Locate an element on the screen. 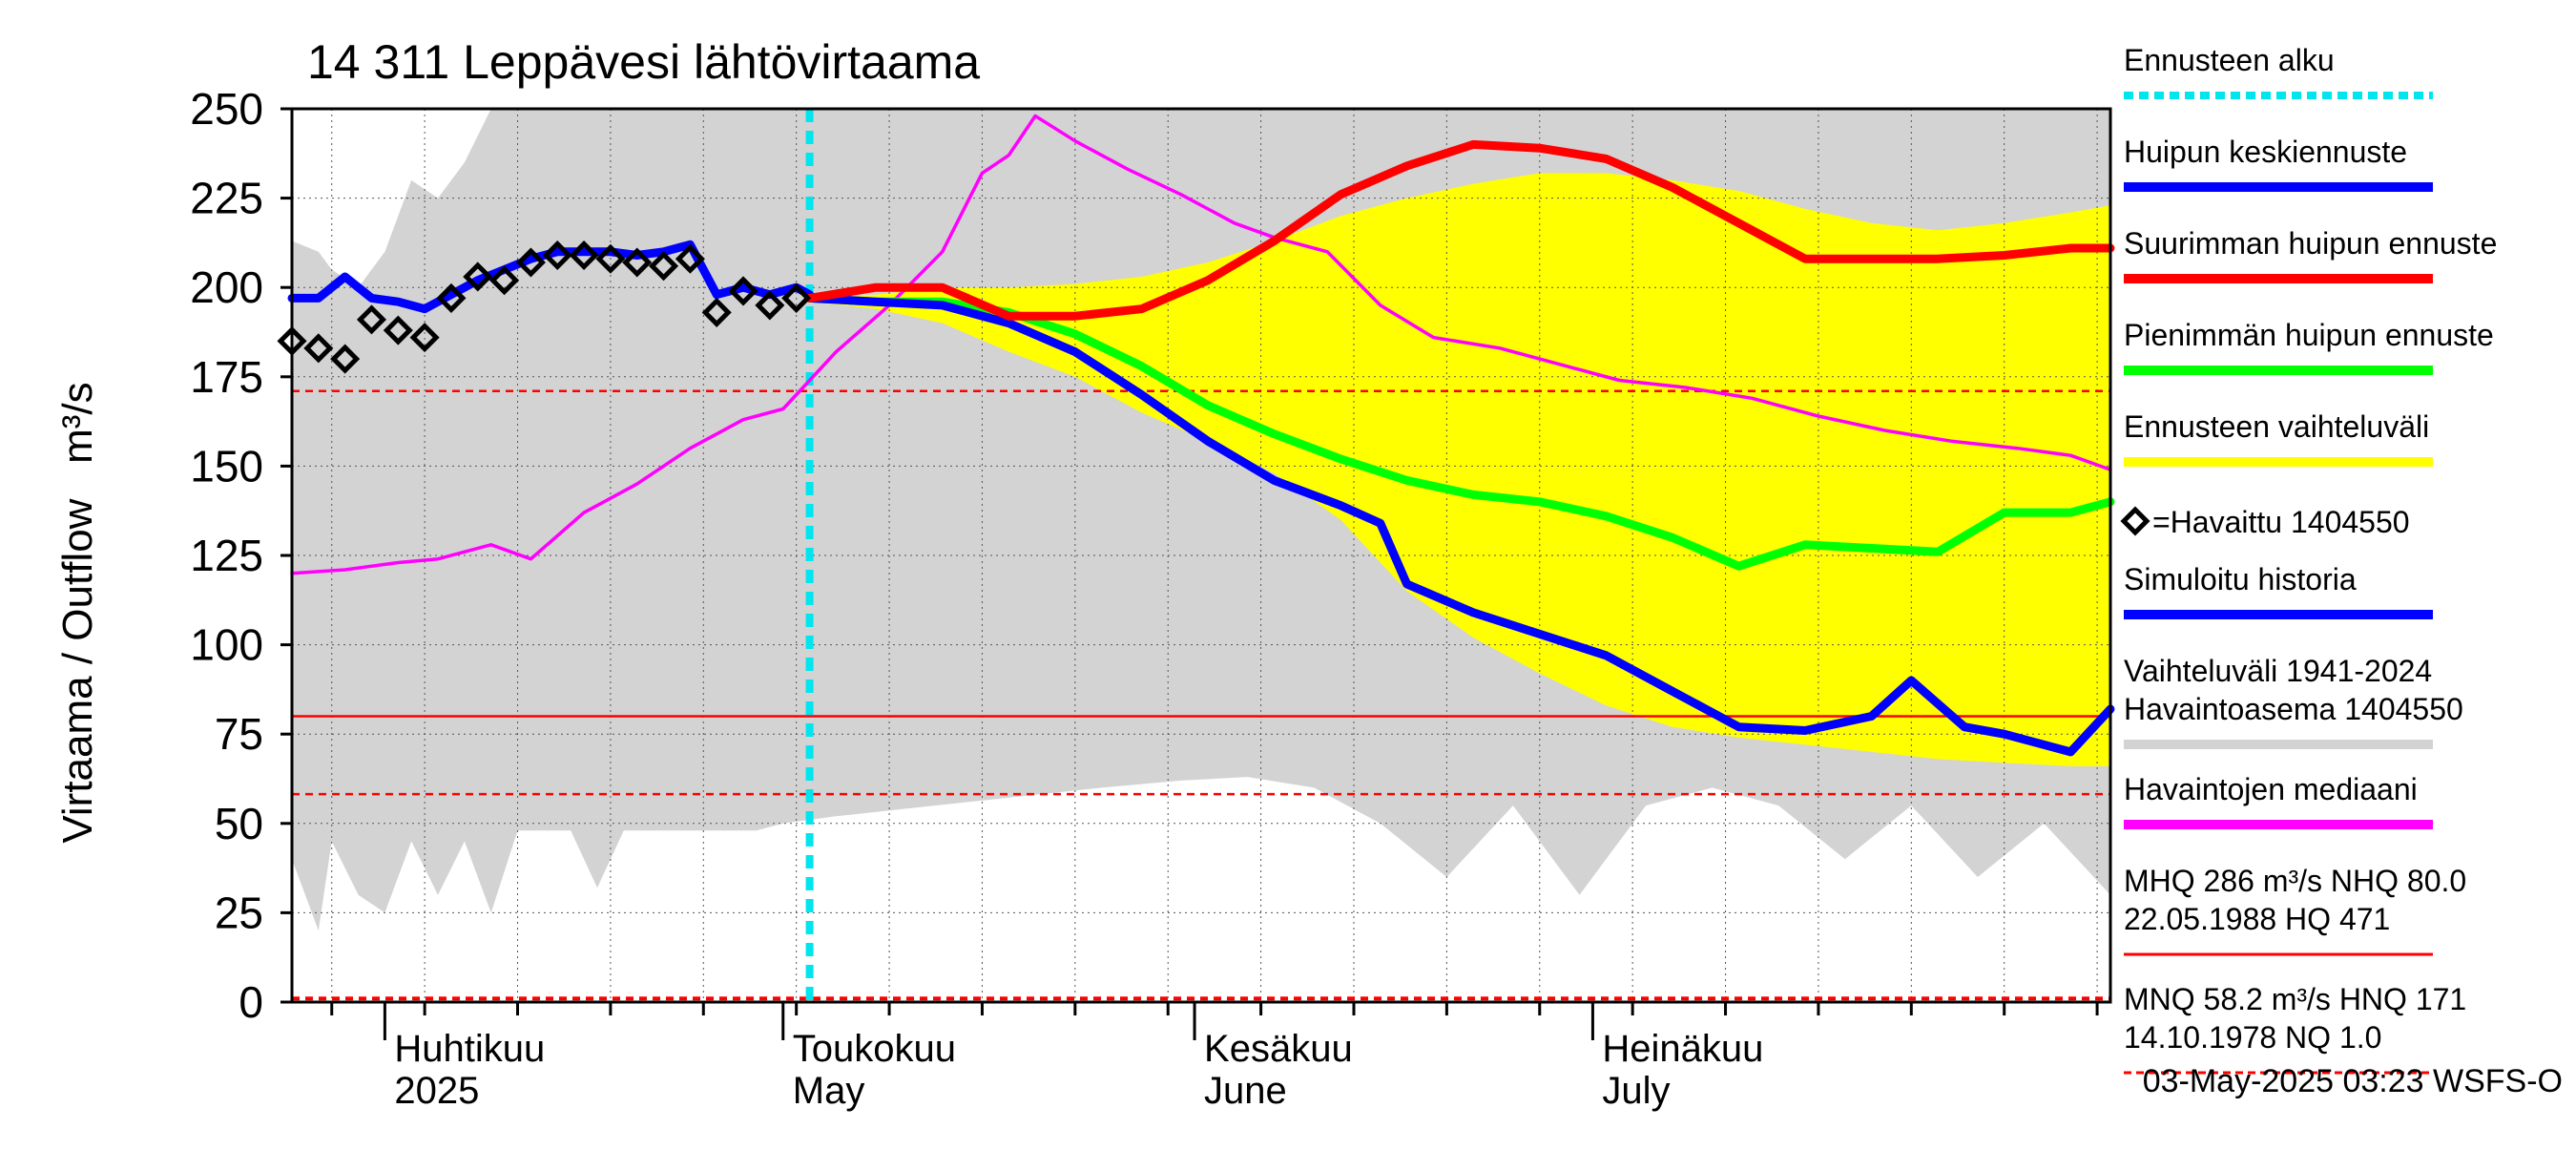 The width and height of the screenshot is (2576, 1150). y-tick-label: 225 is located at coordinates (226, 198).